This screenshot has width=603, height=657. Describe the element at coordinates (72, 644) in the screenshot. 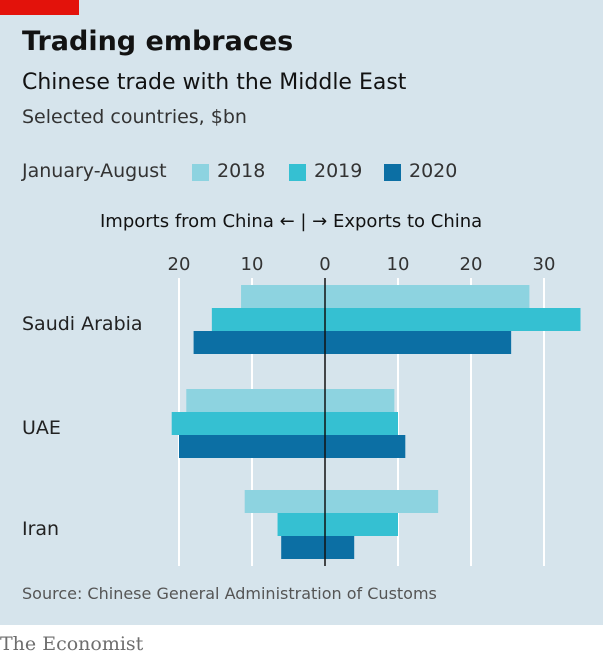

I see `brand-logo: The Economist` at that location.